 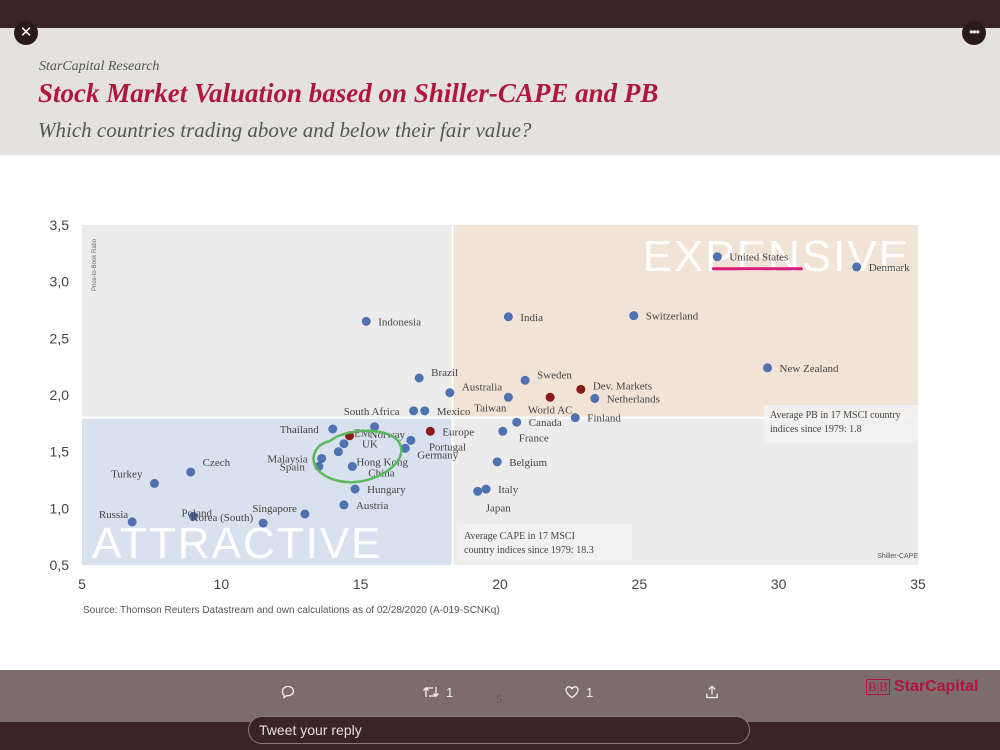 I want to click on point-label: Turkey, so click(x=127, y=474).